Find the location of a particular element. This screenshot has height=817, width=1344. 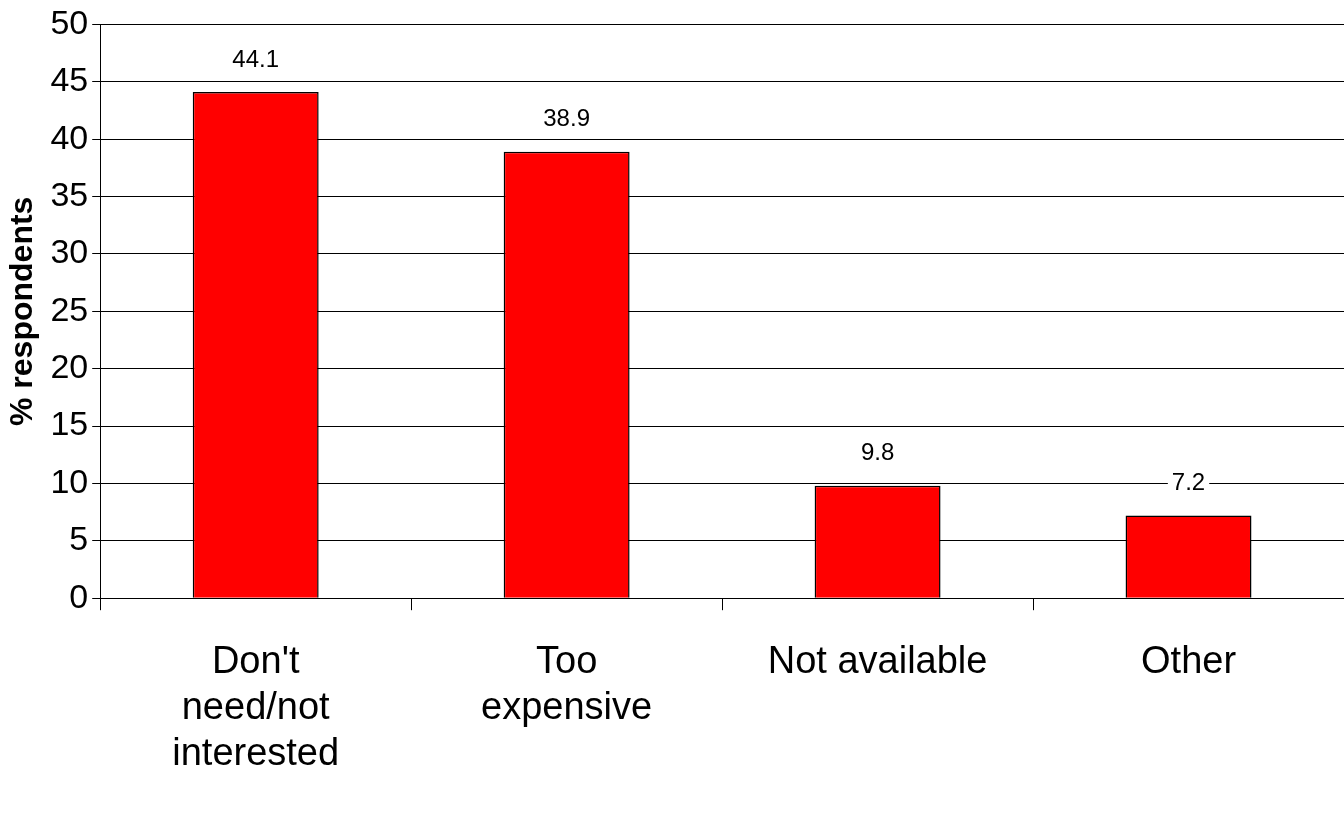

y-tick-label: 45 is located at coordinates (69, 79).